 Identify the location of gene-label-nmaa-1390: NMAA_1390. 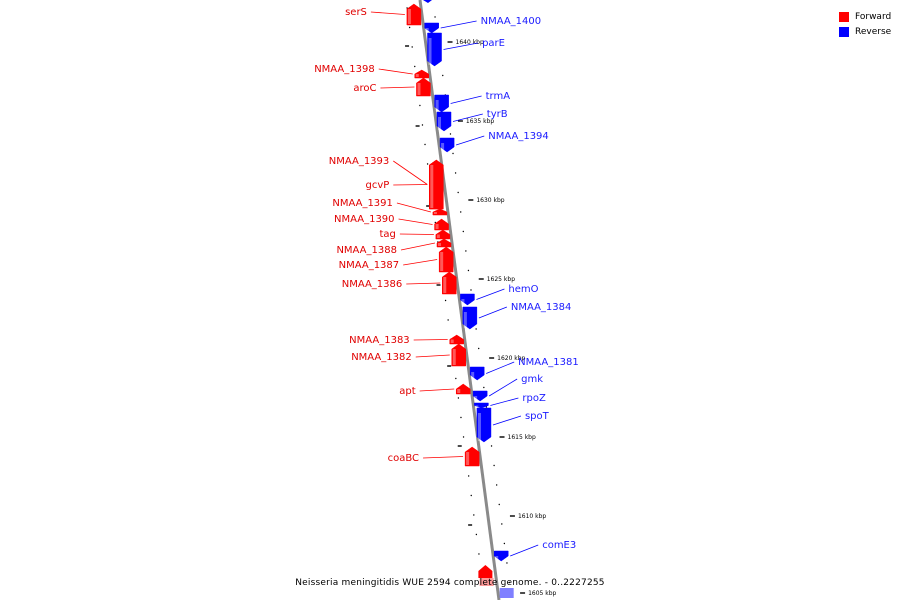
(364, 219).